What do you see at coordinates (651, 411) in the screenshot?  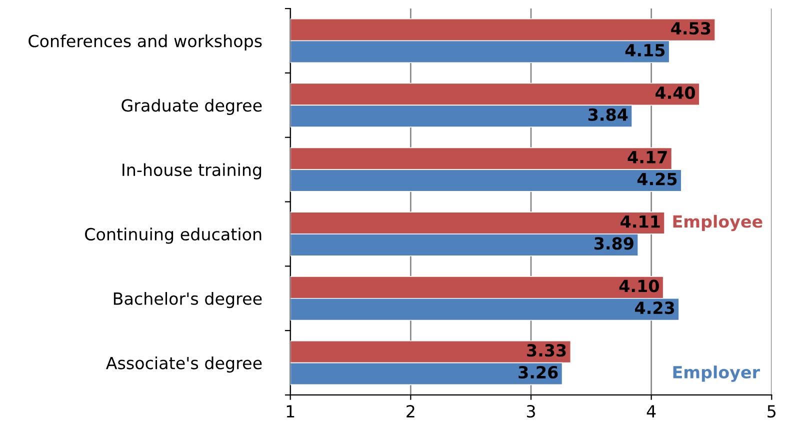 I see `x-tick-label: 4` at bounding box center [651, 411].